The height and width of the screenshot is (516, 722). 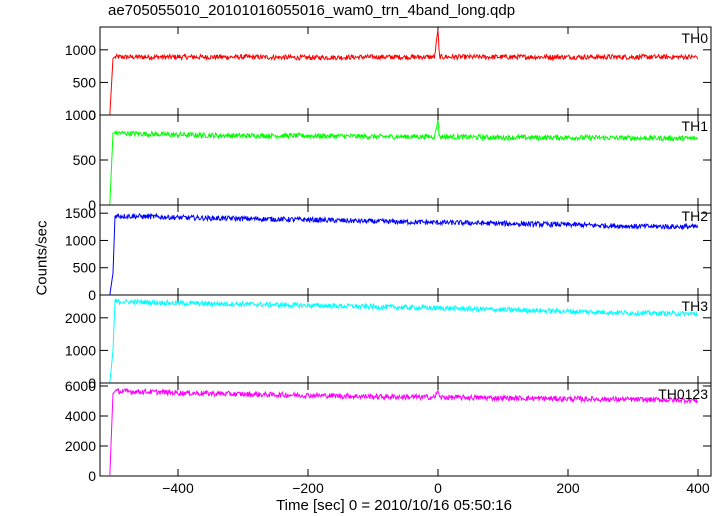 What do you see at coordinates (568, 488) in the screenshot?
I see `x-tick-label: 200` at bounding box center [568, 488].